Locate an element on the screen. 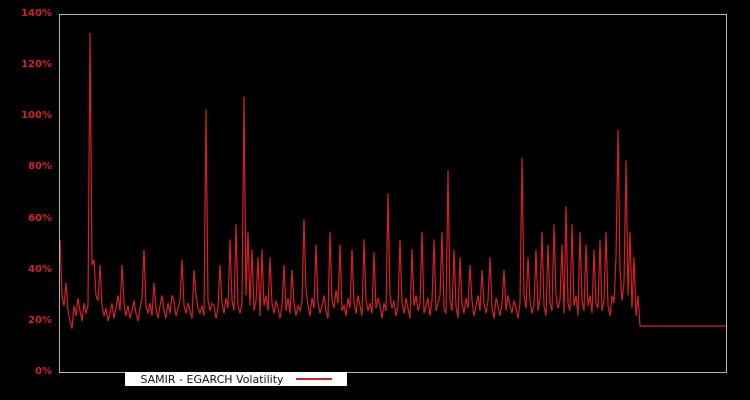  legend: SAMIR - EGARCH Volatility is located at coordinates (236, 379).